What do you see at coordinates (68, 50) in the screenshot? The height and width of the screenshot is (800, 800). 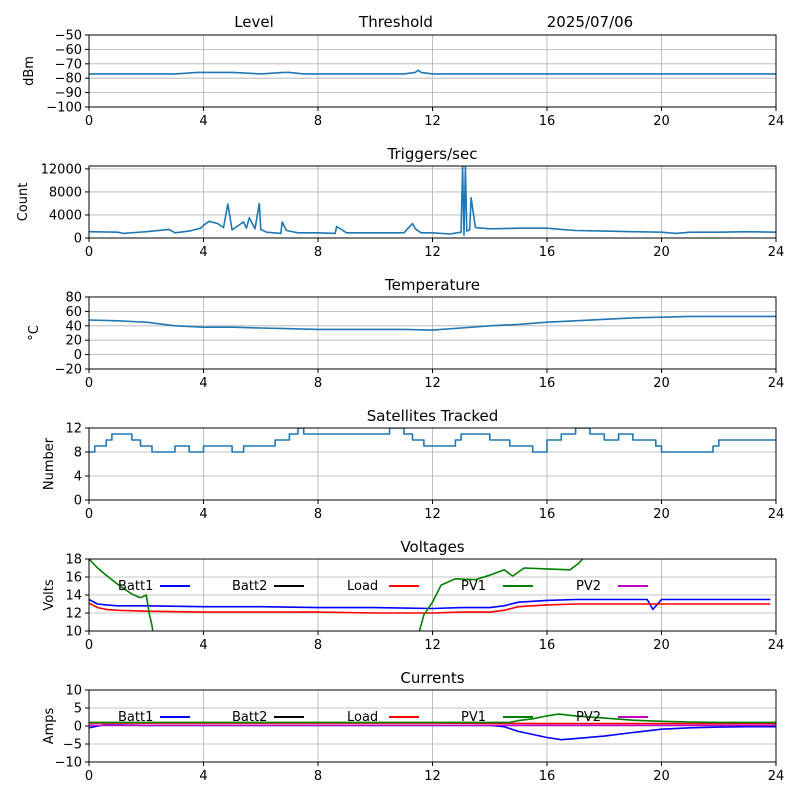 I see `y-tick-label: −60` at bounding box center [68, 50].